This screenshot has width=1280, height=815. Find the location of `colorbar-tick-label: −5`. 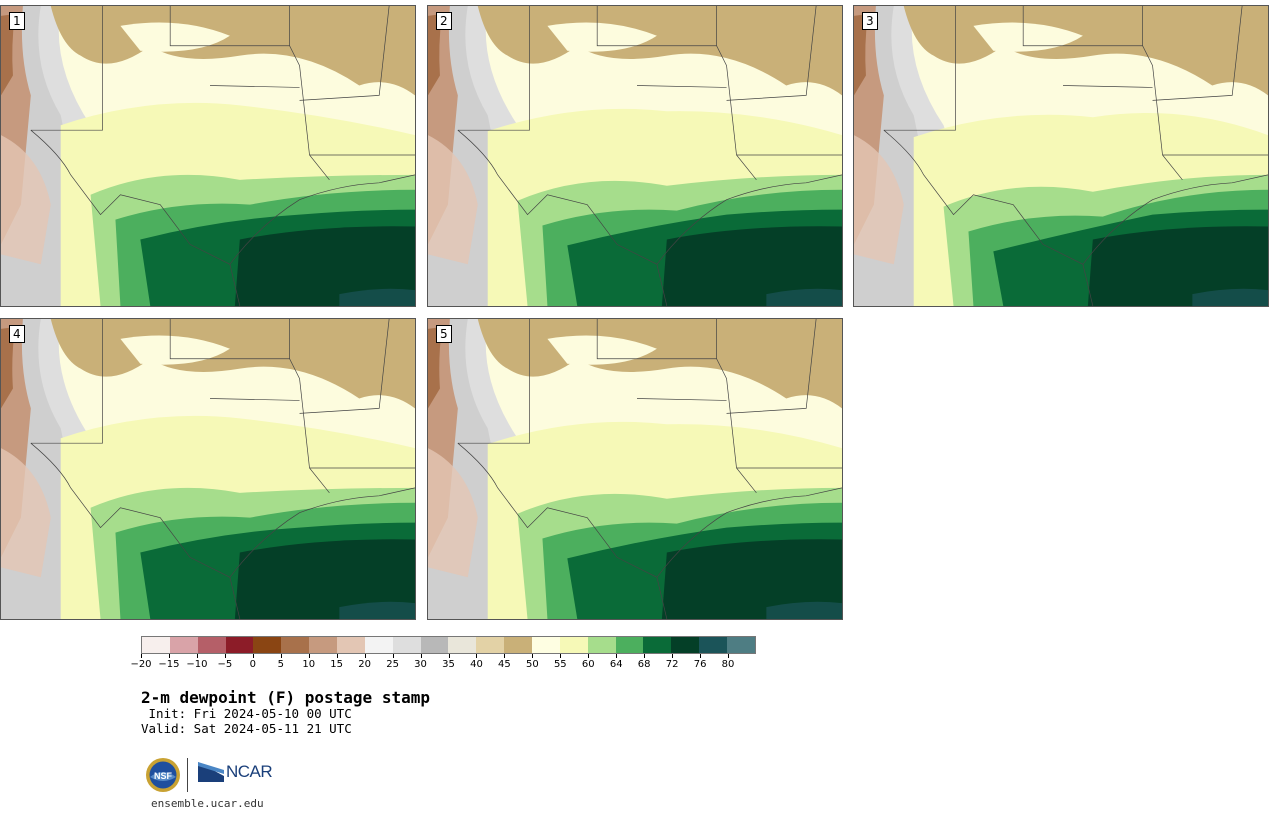

colorbar-tick-label: −5 is located at coordinates (225, 664).